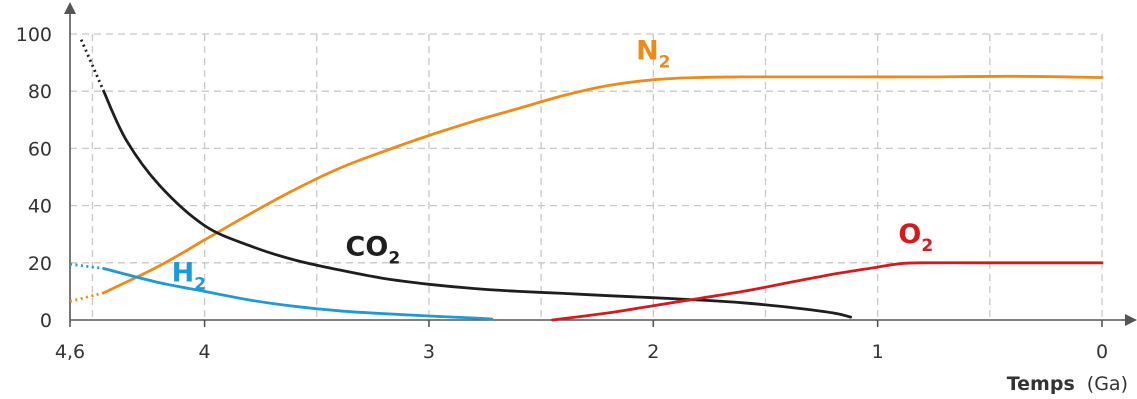 The width and height of the screenshot is (1137, 399). I want to click on y-axis-arrow, so click(70, 8).